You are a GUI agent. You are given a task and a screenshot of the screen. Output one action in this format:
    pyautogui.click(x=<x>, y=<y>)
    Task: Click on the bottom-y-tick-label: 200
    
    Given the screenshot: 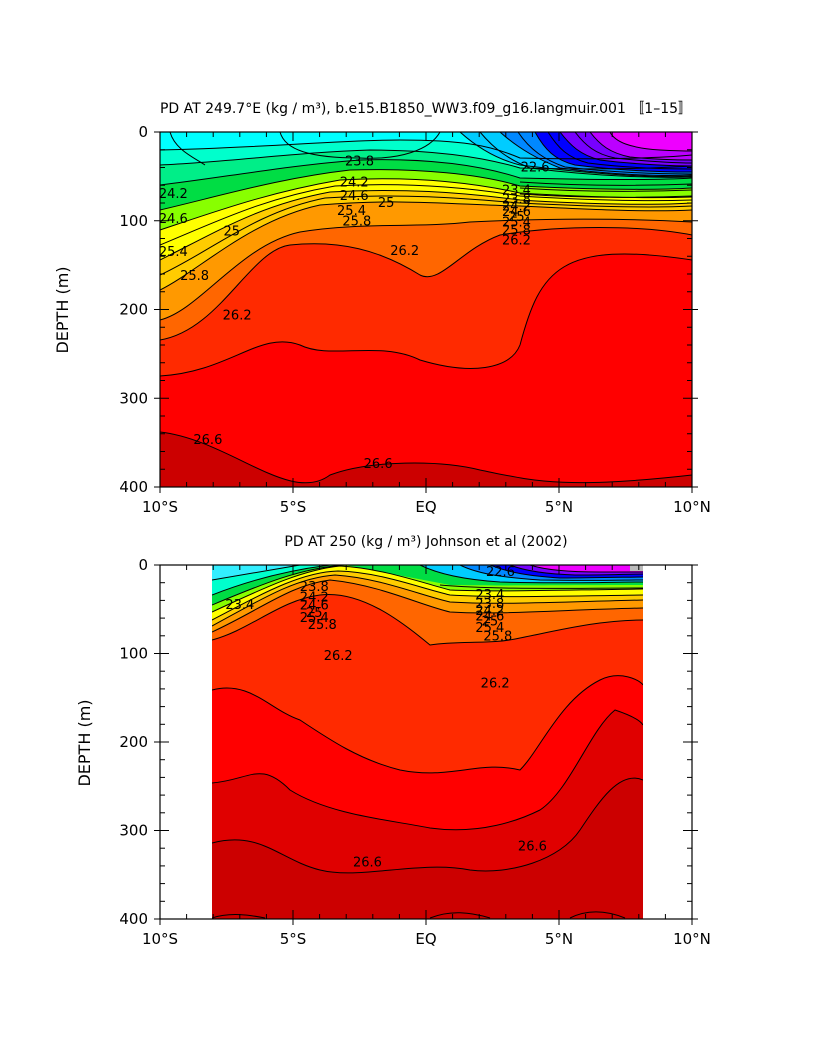 What is the action you would take?
    pyautogui.click(x=133, y=742)
    